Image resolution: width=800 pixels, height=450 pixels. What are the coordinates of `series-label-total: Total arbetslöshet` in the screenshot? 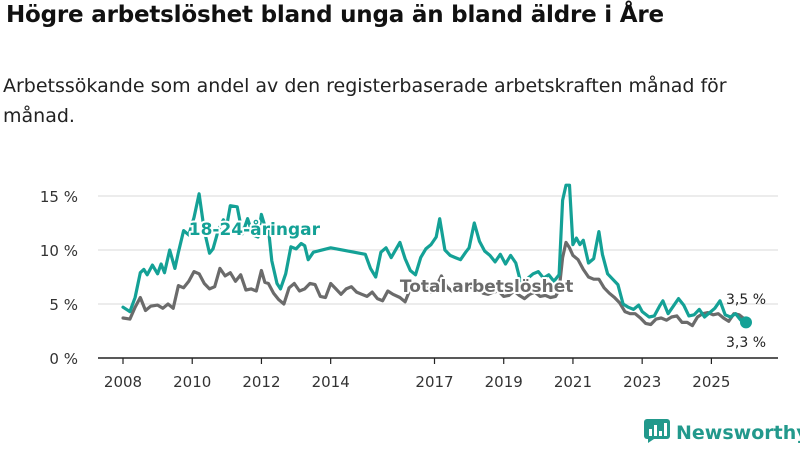 It's located at (487, 287).